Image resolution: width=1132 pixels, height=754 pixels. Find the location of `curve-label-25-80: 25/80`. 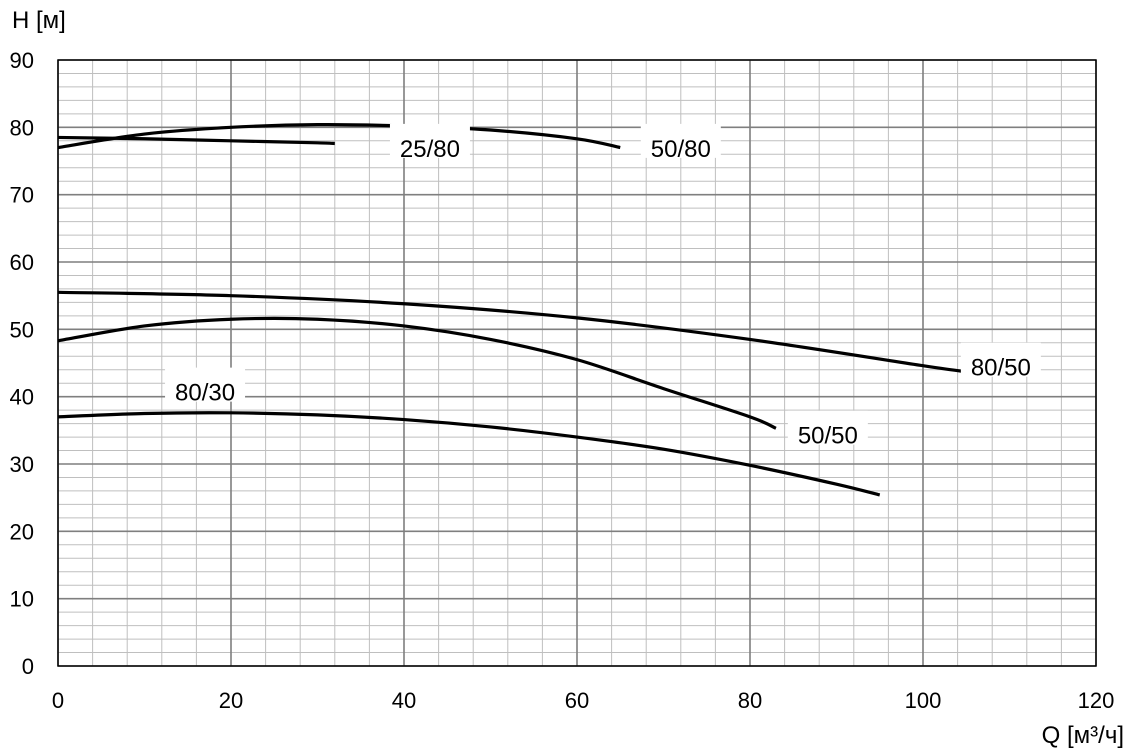

curve-label-25-80: 25/80 is located at coordinates (430, 149).